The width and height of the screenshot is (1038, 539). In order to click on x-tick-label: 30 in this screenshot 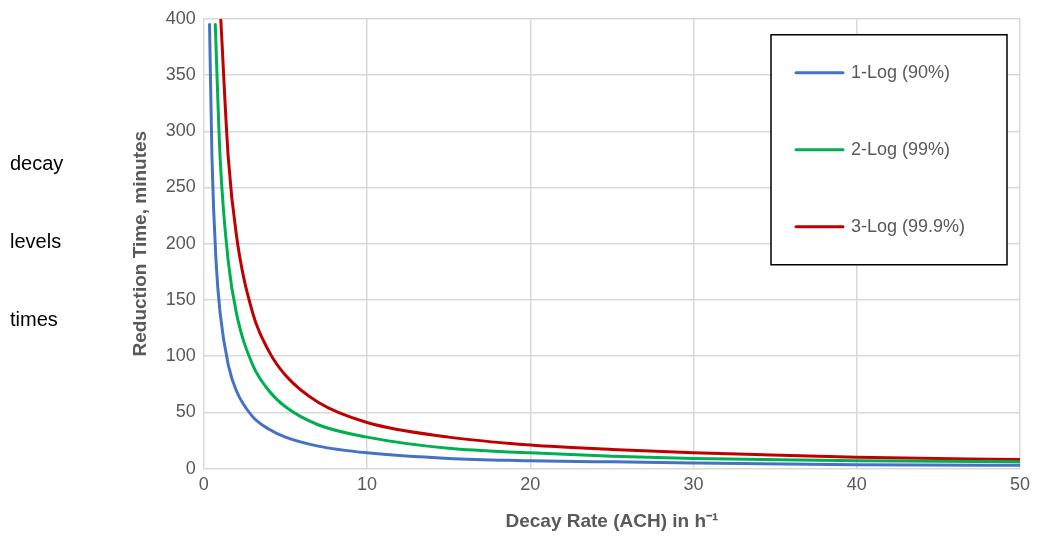, I will do `click(693, 484)`.